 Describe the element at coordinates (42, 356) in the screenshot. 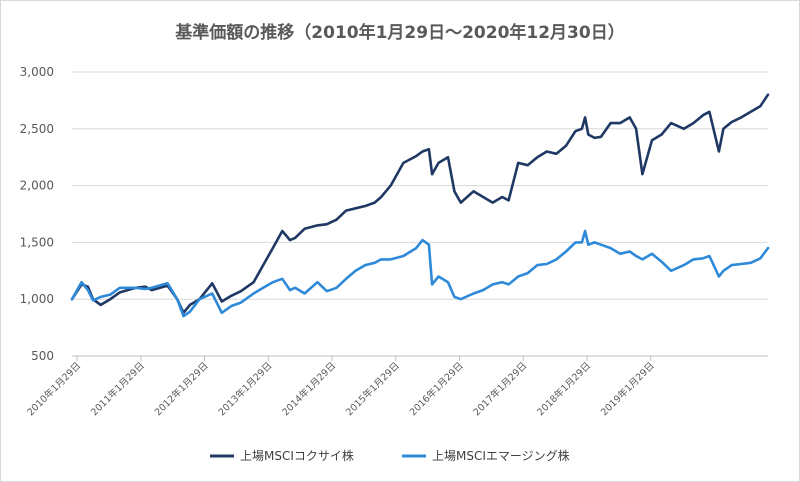

I see `y-tick-label: 500` at that location.